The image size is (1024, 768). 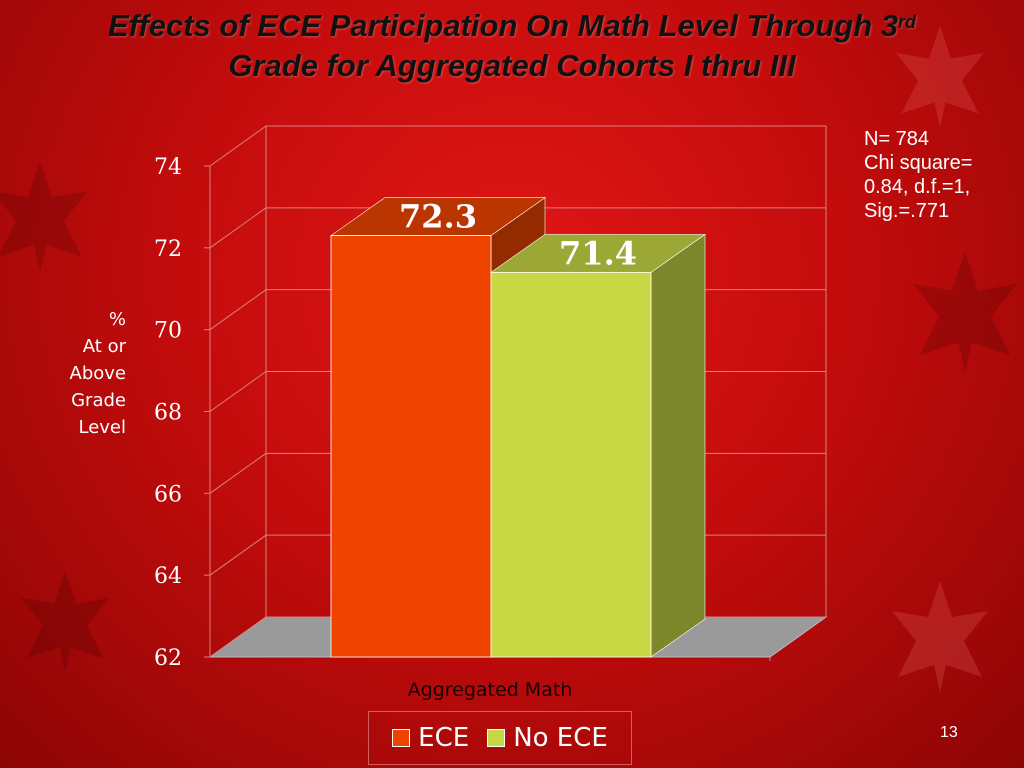 I want to click on y-axis-label-line: Level, so click(x=102, y=427).